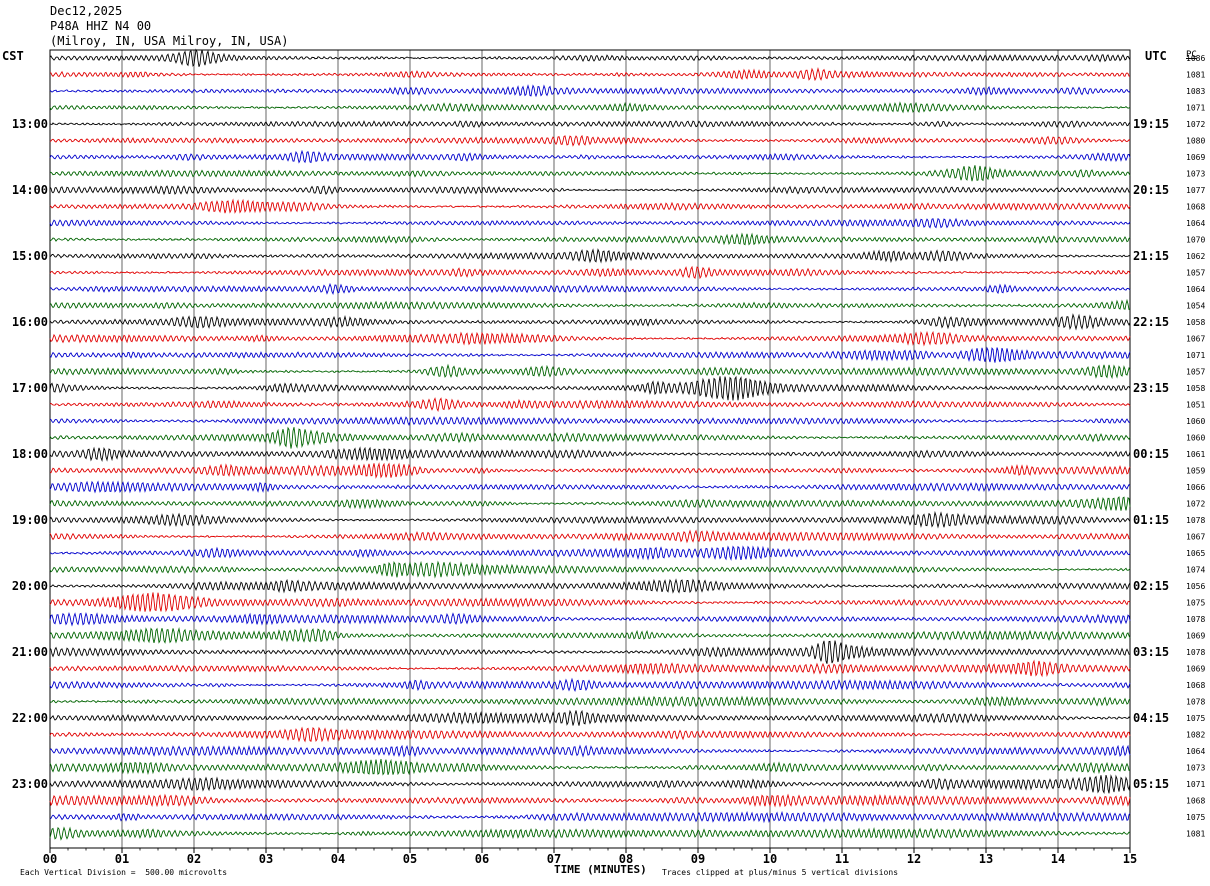  Describe the element at coordinates (1151, 520) in the screenshot. I see `utc-hour-label: 01:15` at that location.